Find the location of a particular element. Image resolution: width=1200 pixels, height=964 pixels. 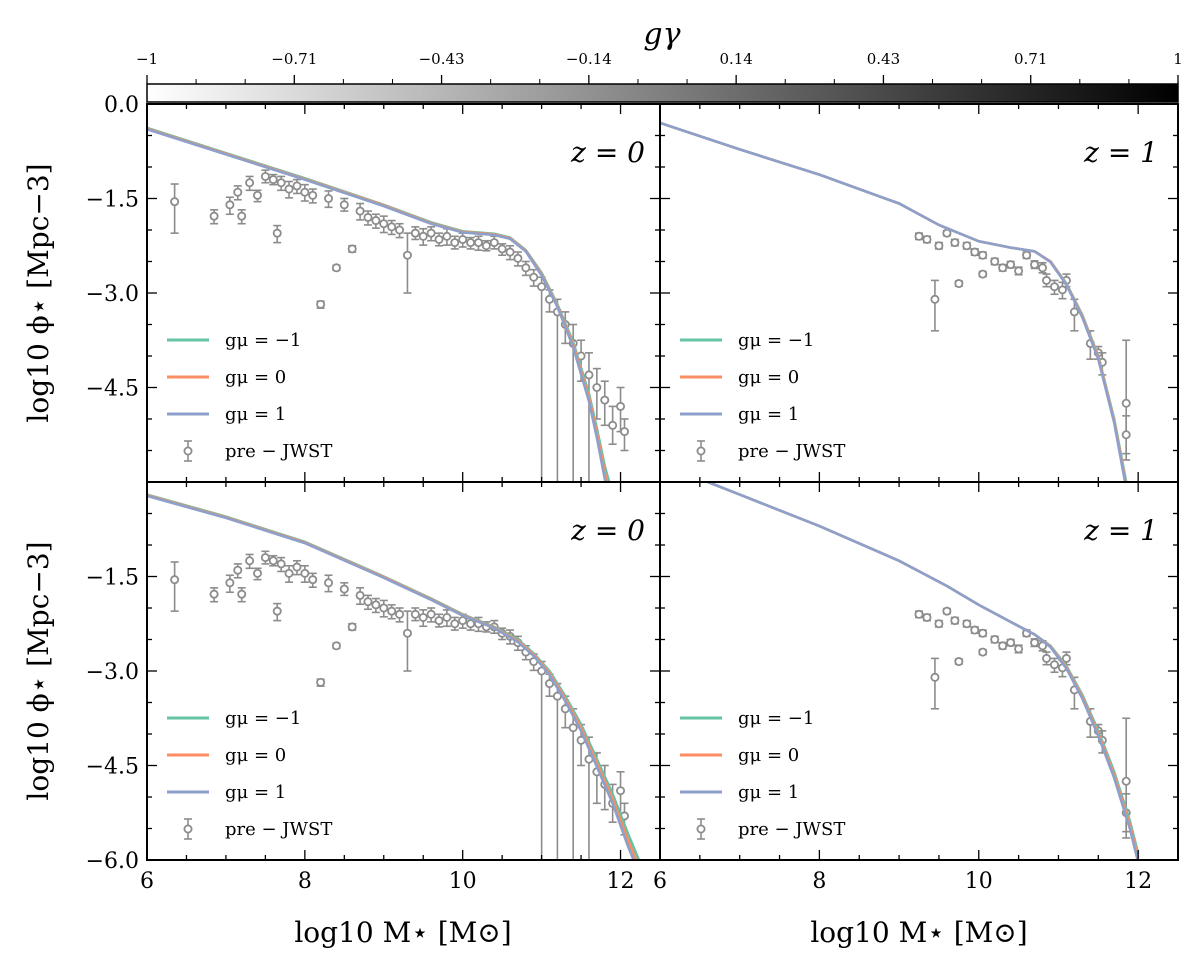

y-tick-label: −4.5 is located at coordinates (112, 767).